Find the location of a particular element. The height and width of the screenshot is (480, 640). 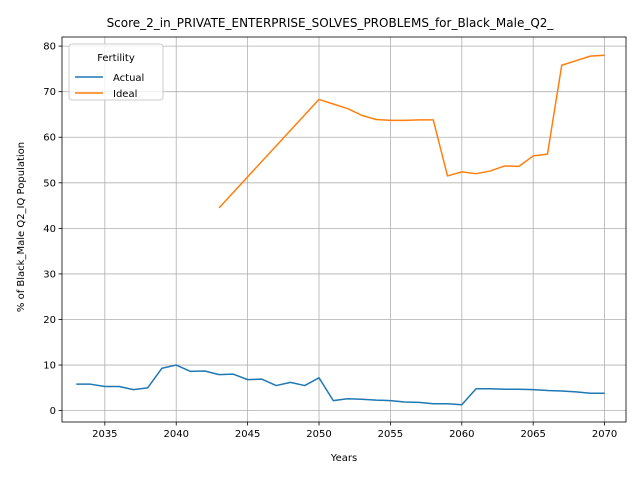

x-tick-label: 2055 is located at coordinates (390, 434).